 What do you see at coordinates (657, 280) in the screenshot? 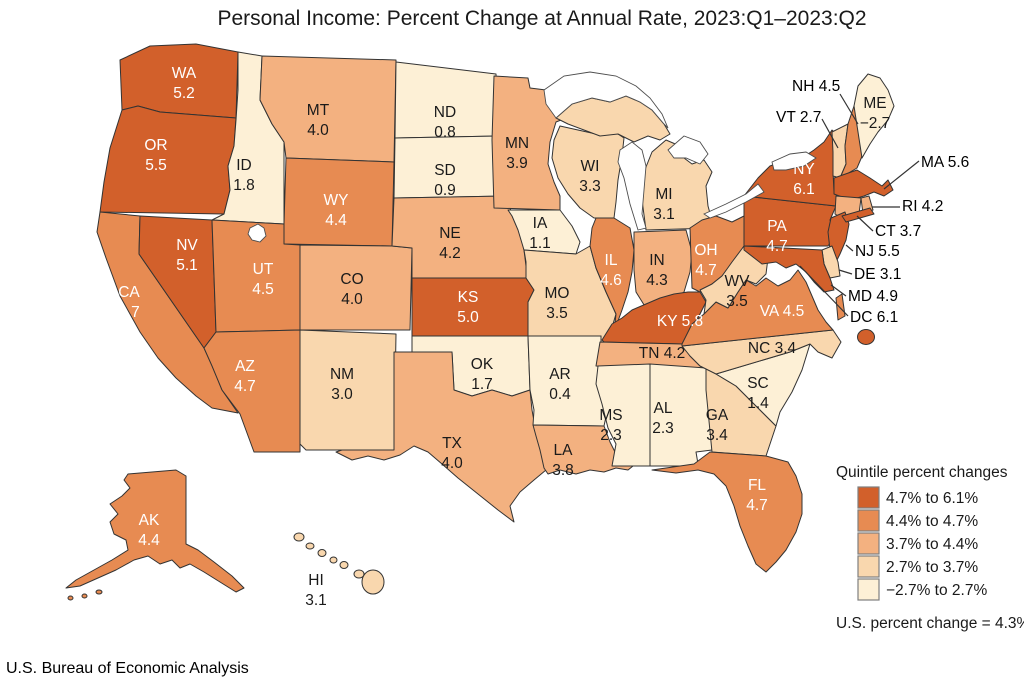
I see `state-value-in: 4.3` at bounding box center [657, 280].